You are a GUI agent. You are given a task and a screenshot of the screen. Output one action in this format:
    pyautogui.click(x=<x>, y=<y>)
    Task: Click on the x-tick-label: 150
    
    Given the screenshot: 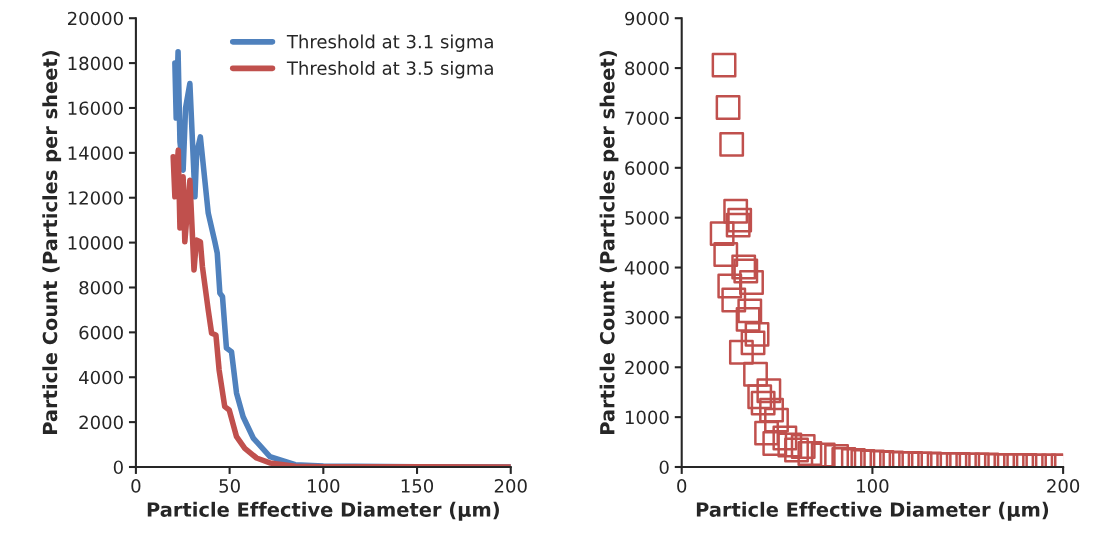 What is the action you would take?
    pyautogui.click(x=417, y=486)
    